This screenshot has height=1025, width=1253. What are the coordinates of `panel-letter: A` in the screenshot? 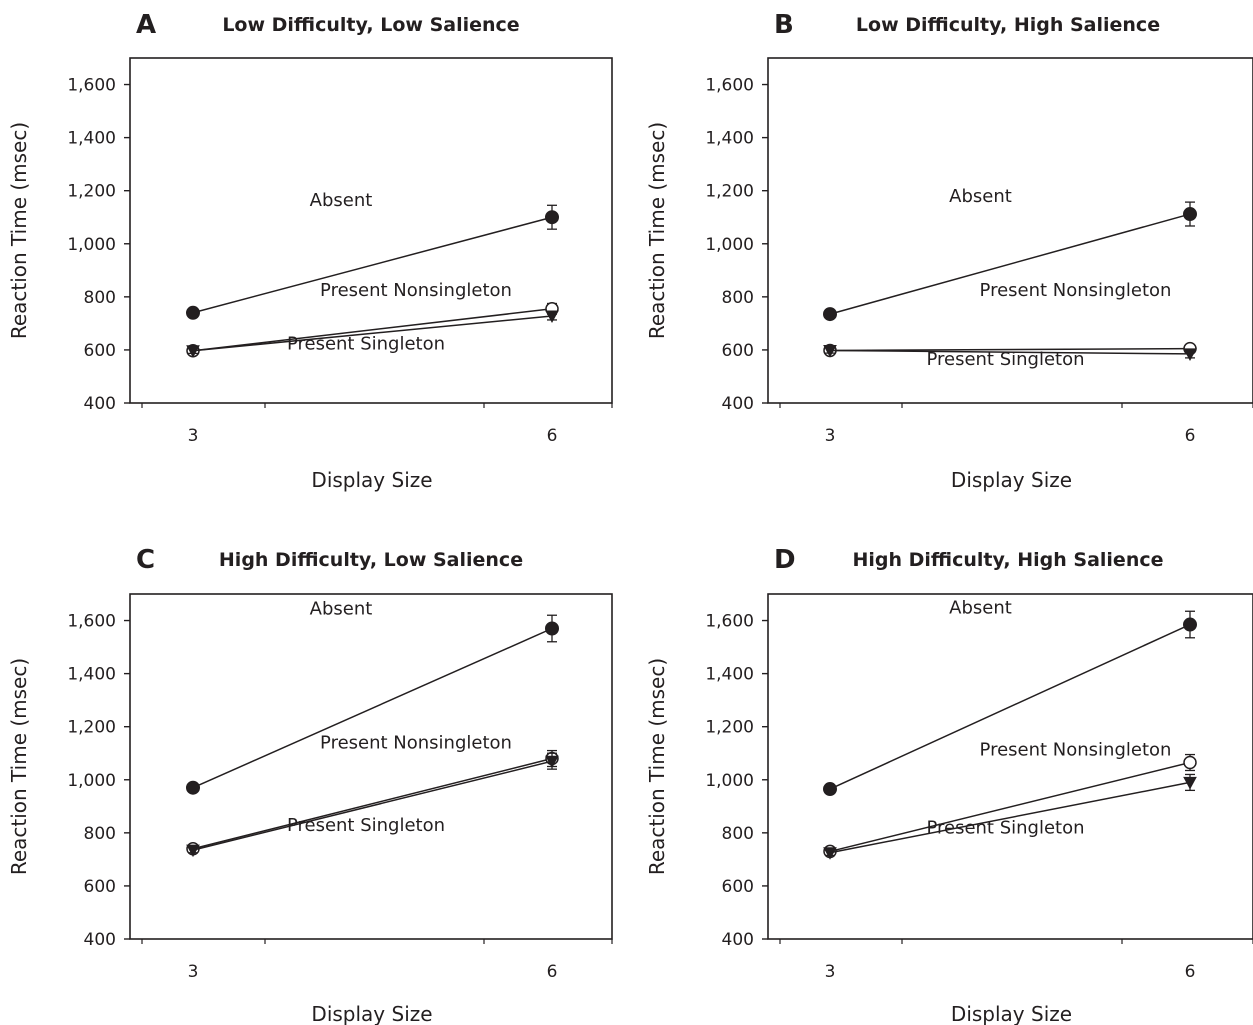 It's located at (146, 25).